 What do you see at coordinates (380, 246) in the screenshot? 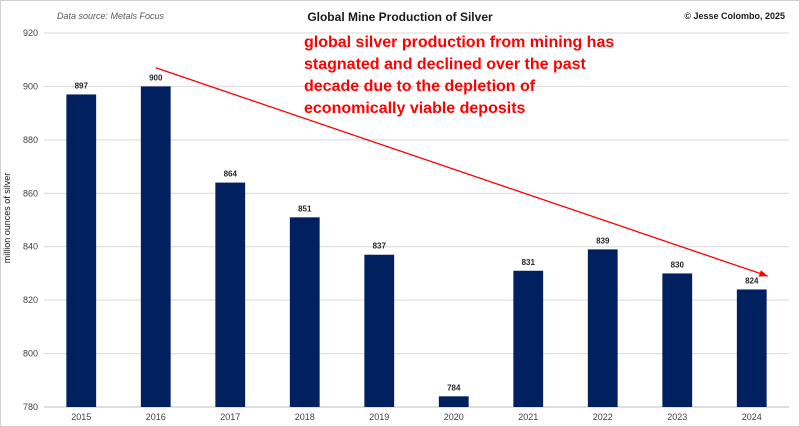
I see `data-label-2019: 837` at bounding box center [380, 246].